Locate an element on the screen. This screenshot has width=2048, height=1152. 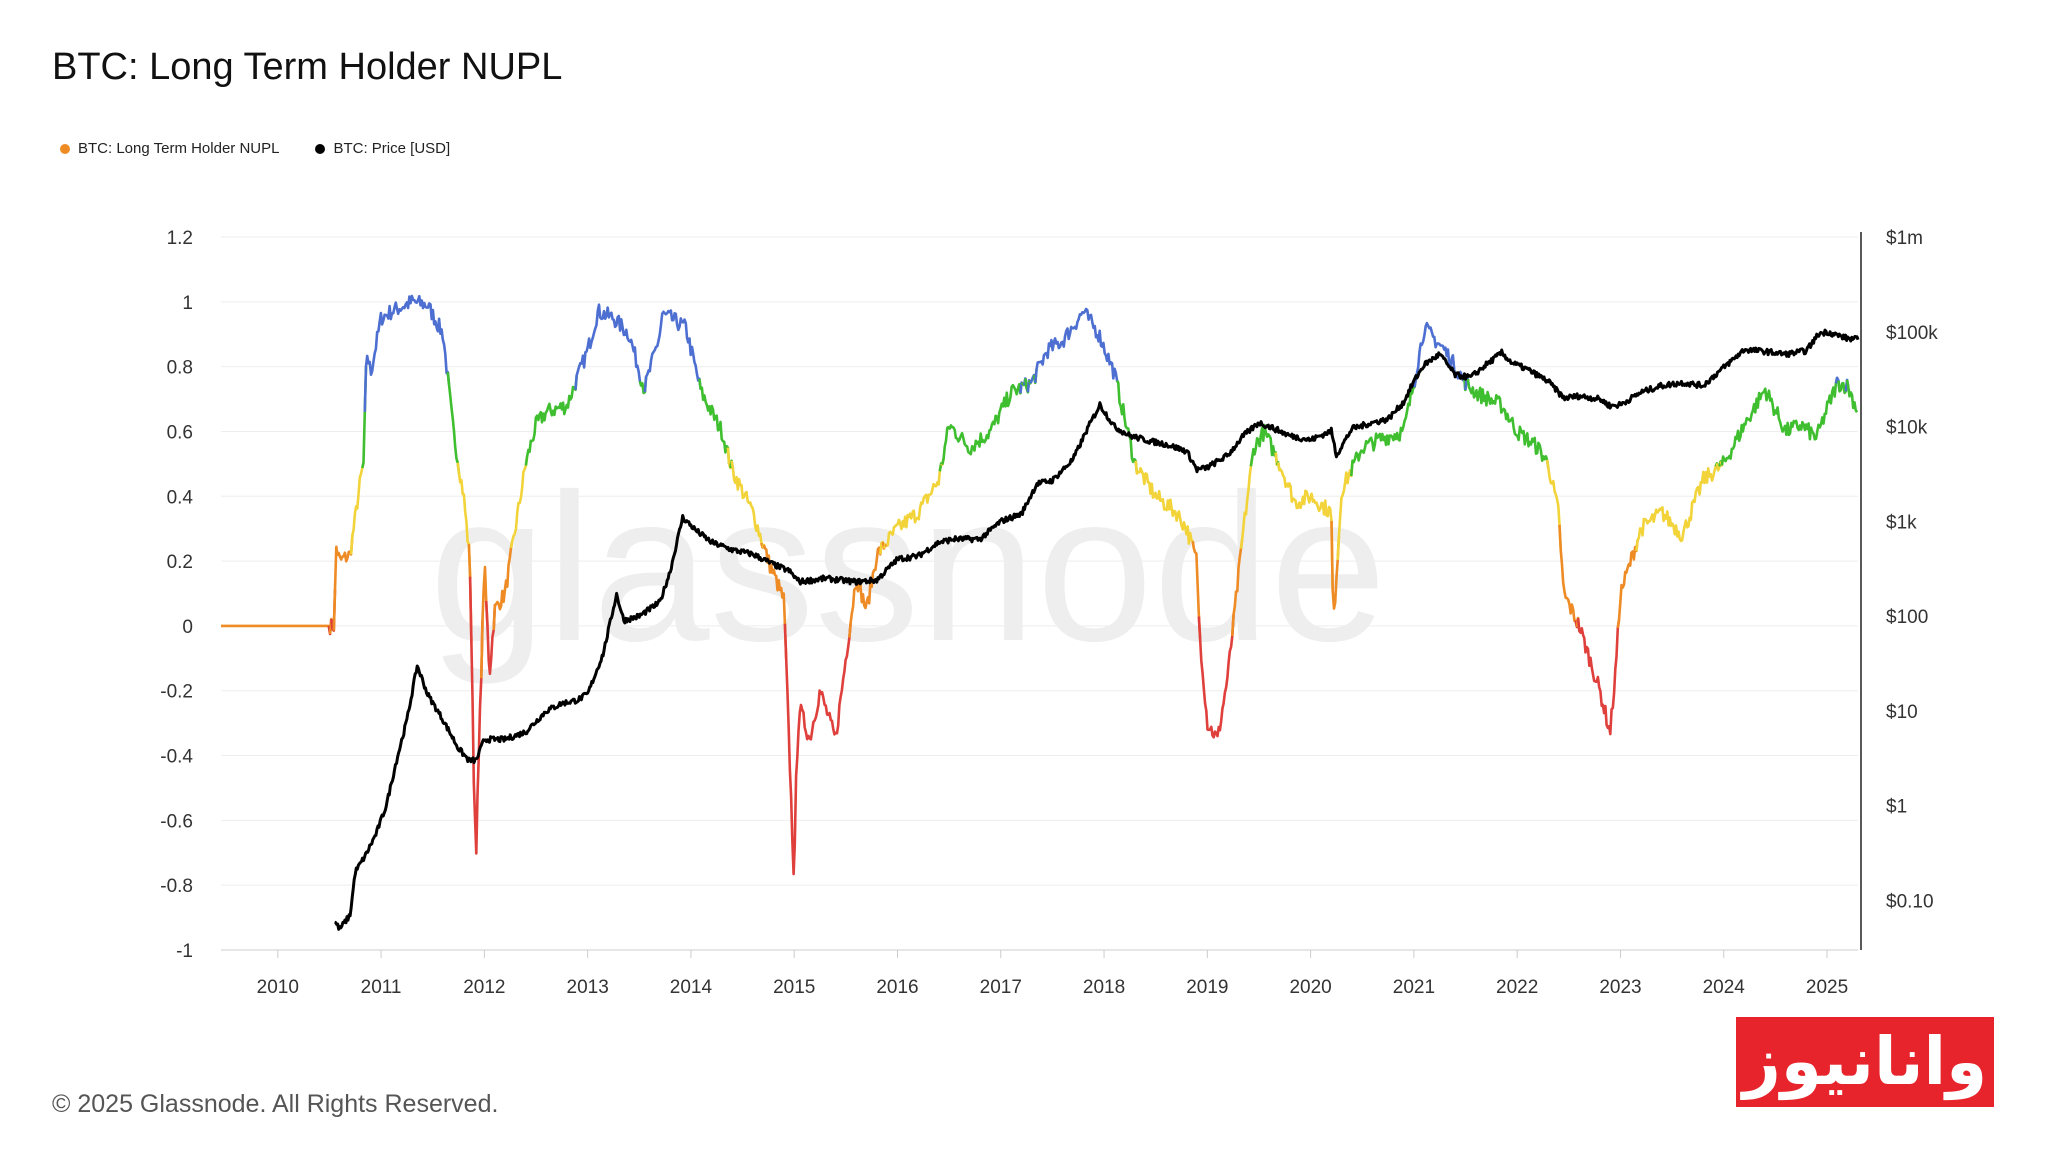
y-left-tick-label: -0.4 is located at coordinates (176, 757).